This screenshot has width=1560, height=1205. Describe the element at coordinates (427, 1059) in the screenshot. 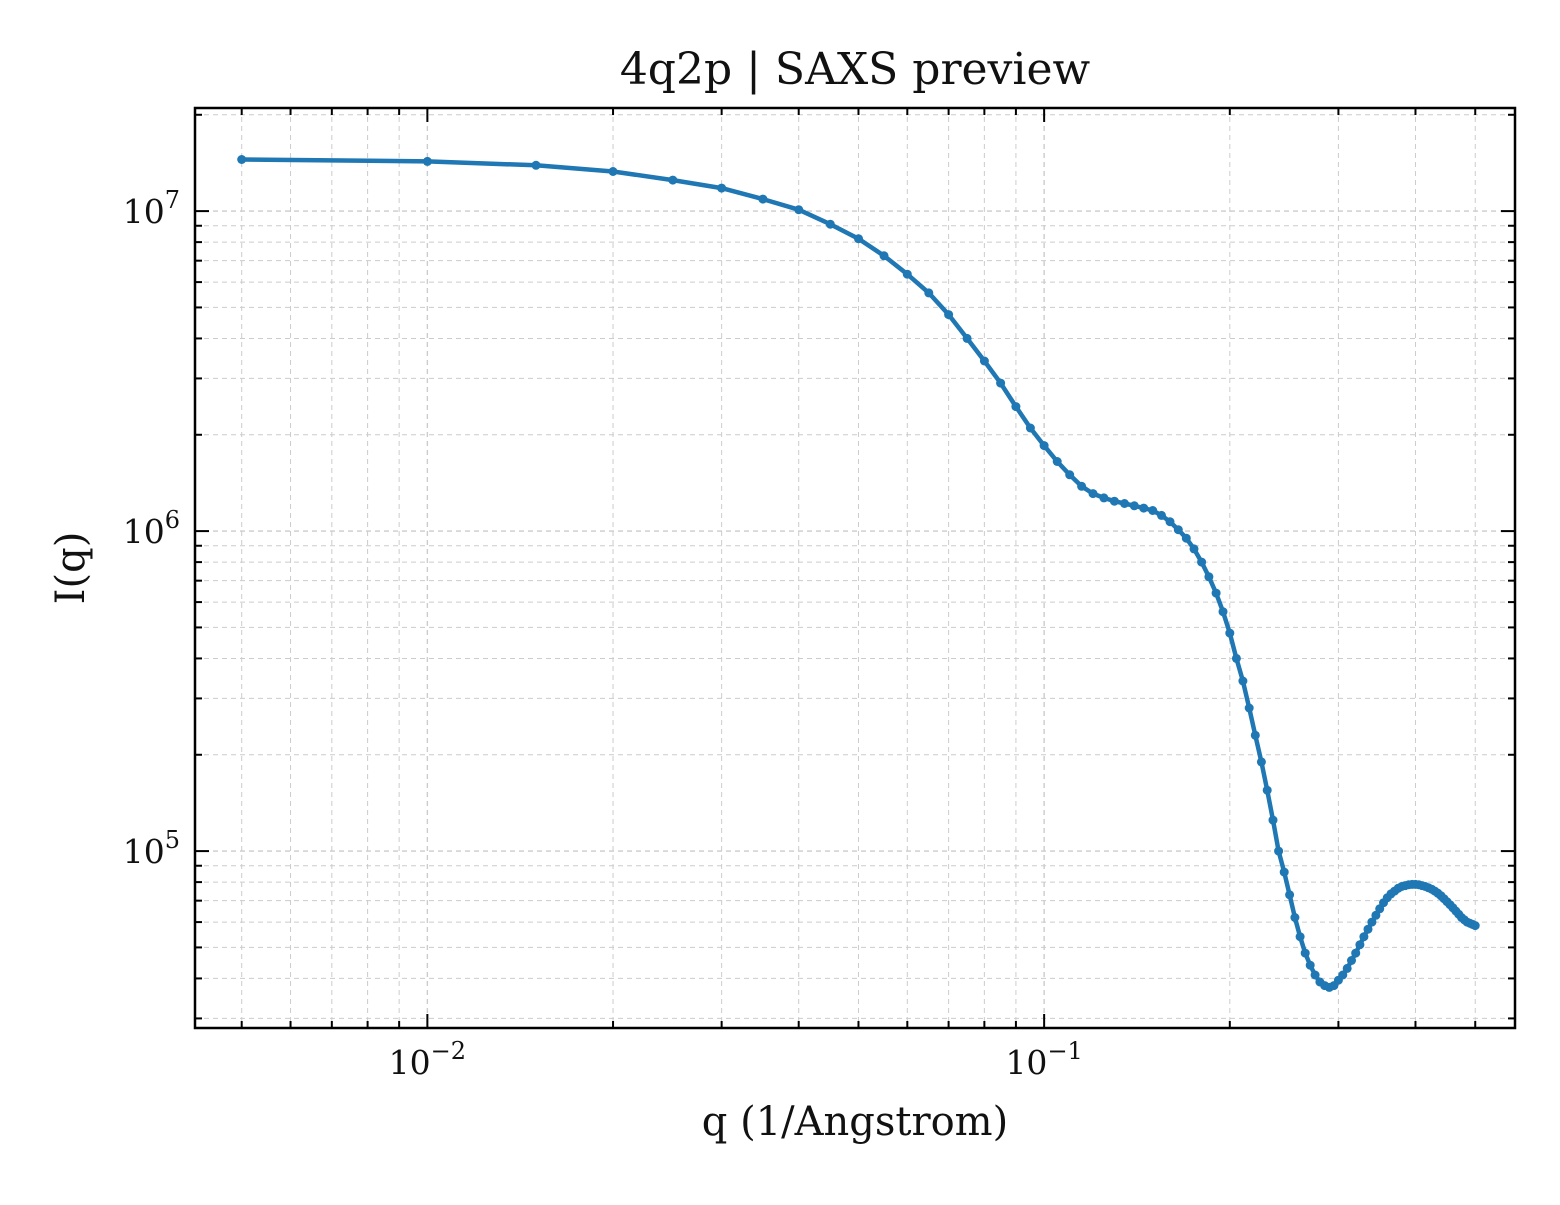

I see `x-tick-label: 10⁻²` at that location.